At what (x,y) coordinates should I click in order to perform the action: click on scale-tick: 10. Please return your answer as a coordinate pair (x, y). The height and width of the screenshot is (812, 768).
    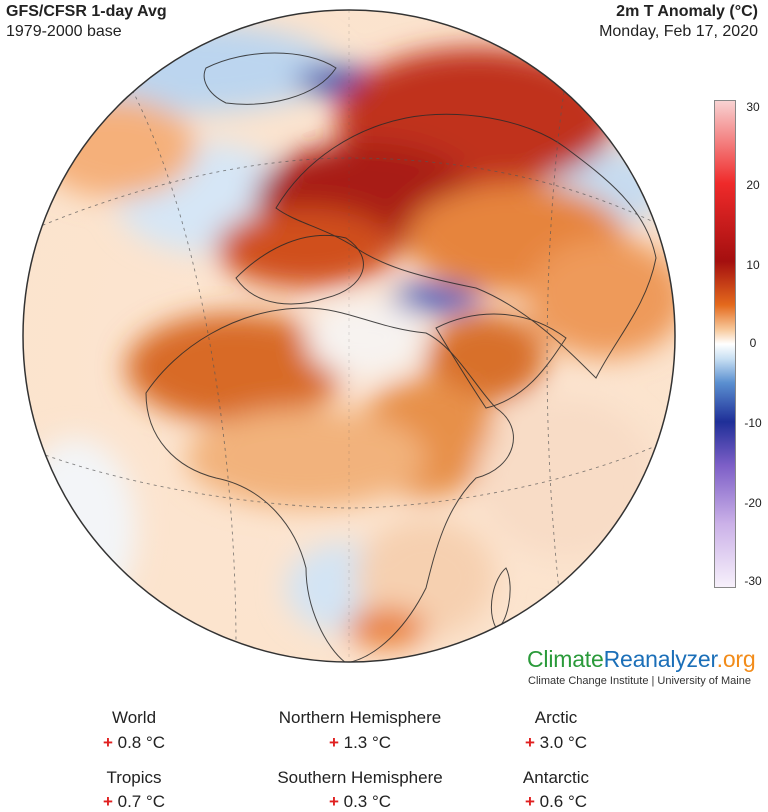
    Looking at the image, I should click on (753, 265).